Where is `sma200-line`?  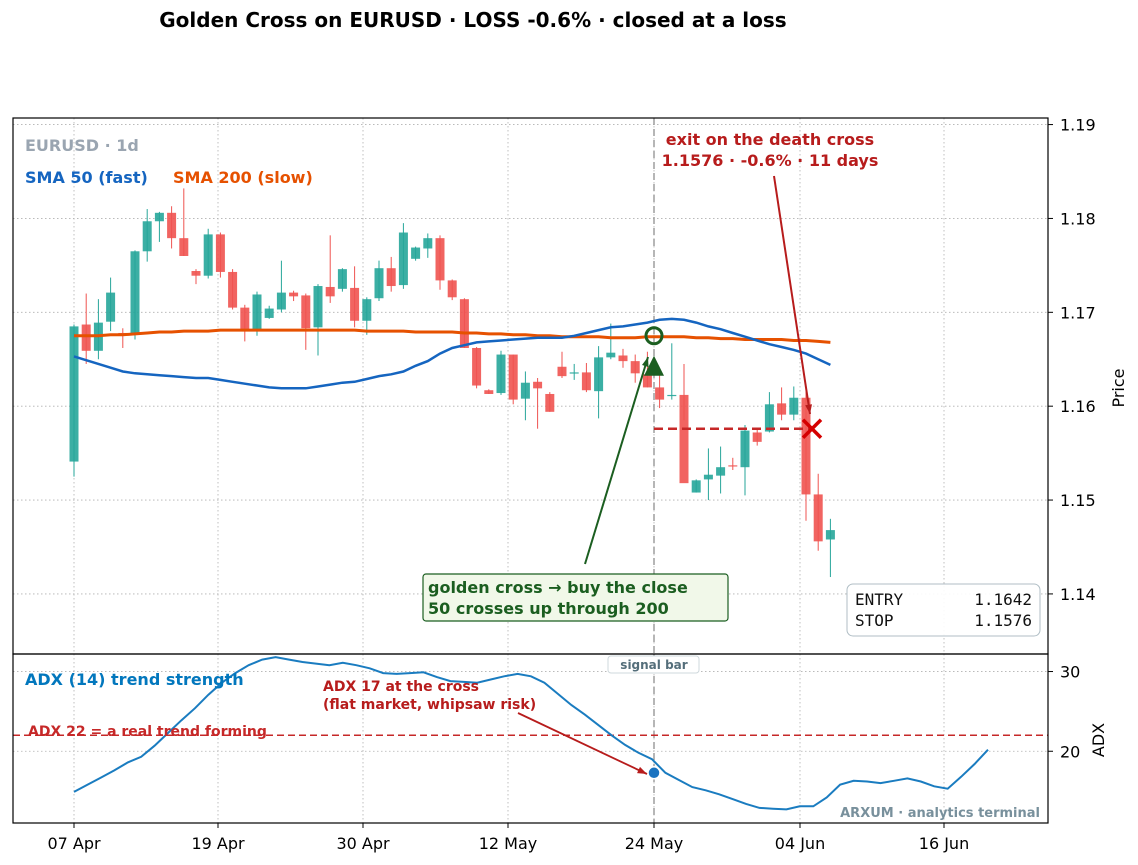 sma200-line is located at coordinates (452, 336).